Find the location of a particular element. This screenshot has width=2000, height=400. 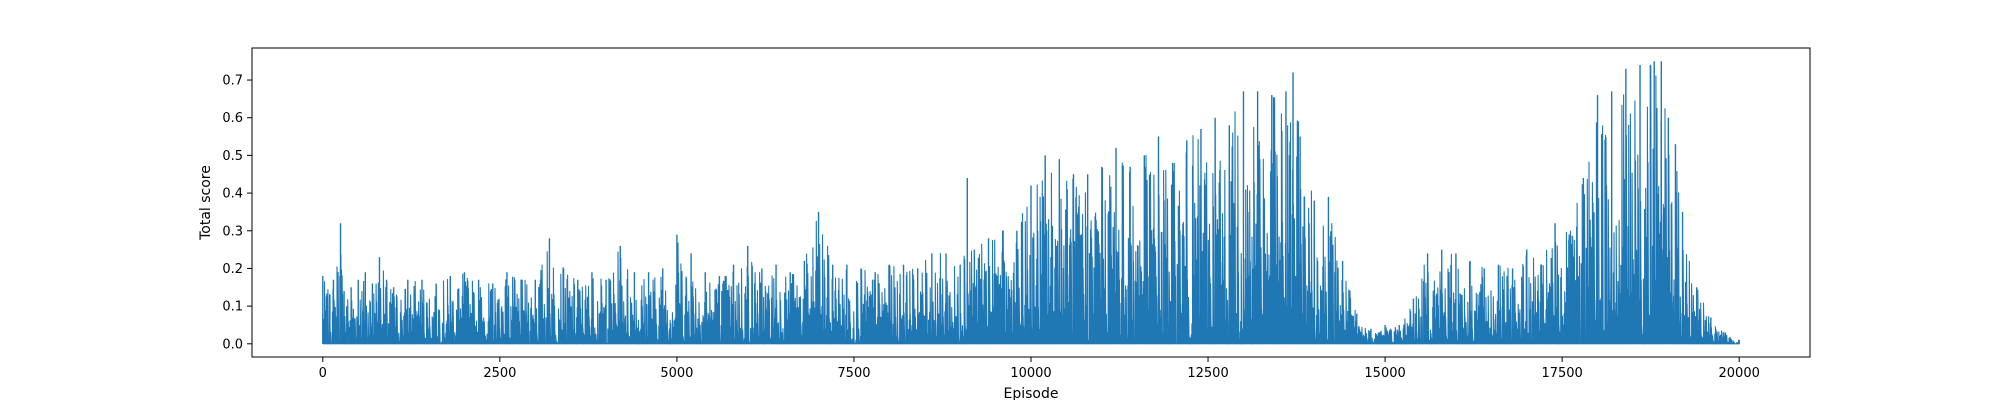

y-tick-label: 0.5 is located at coordinates (232, 156).